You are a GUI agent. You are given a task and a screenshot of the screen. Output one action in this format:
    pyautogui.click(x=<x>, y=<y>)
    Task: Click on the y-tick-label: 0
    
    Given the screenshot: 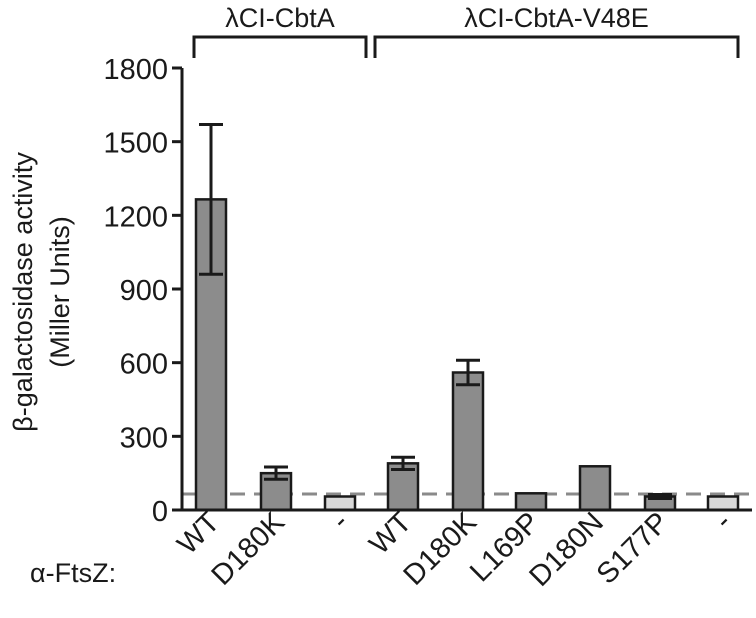 What is the action you would take?
    pyautogui.click(x=160, y=512)
    